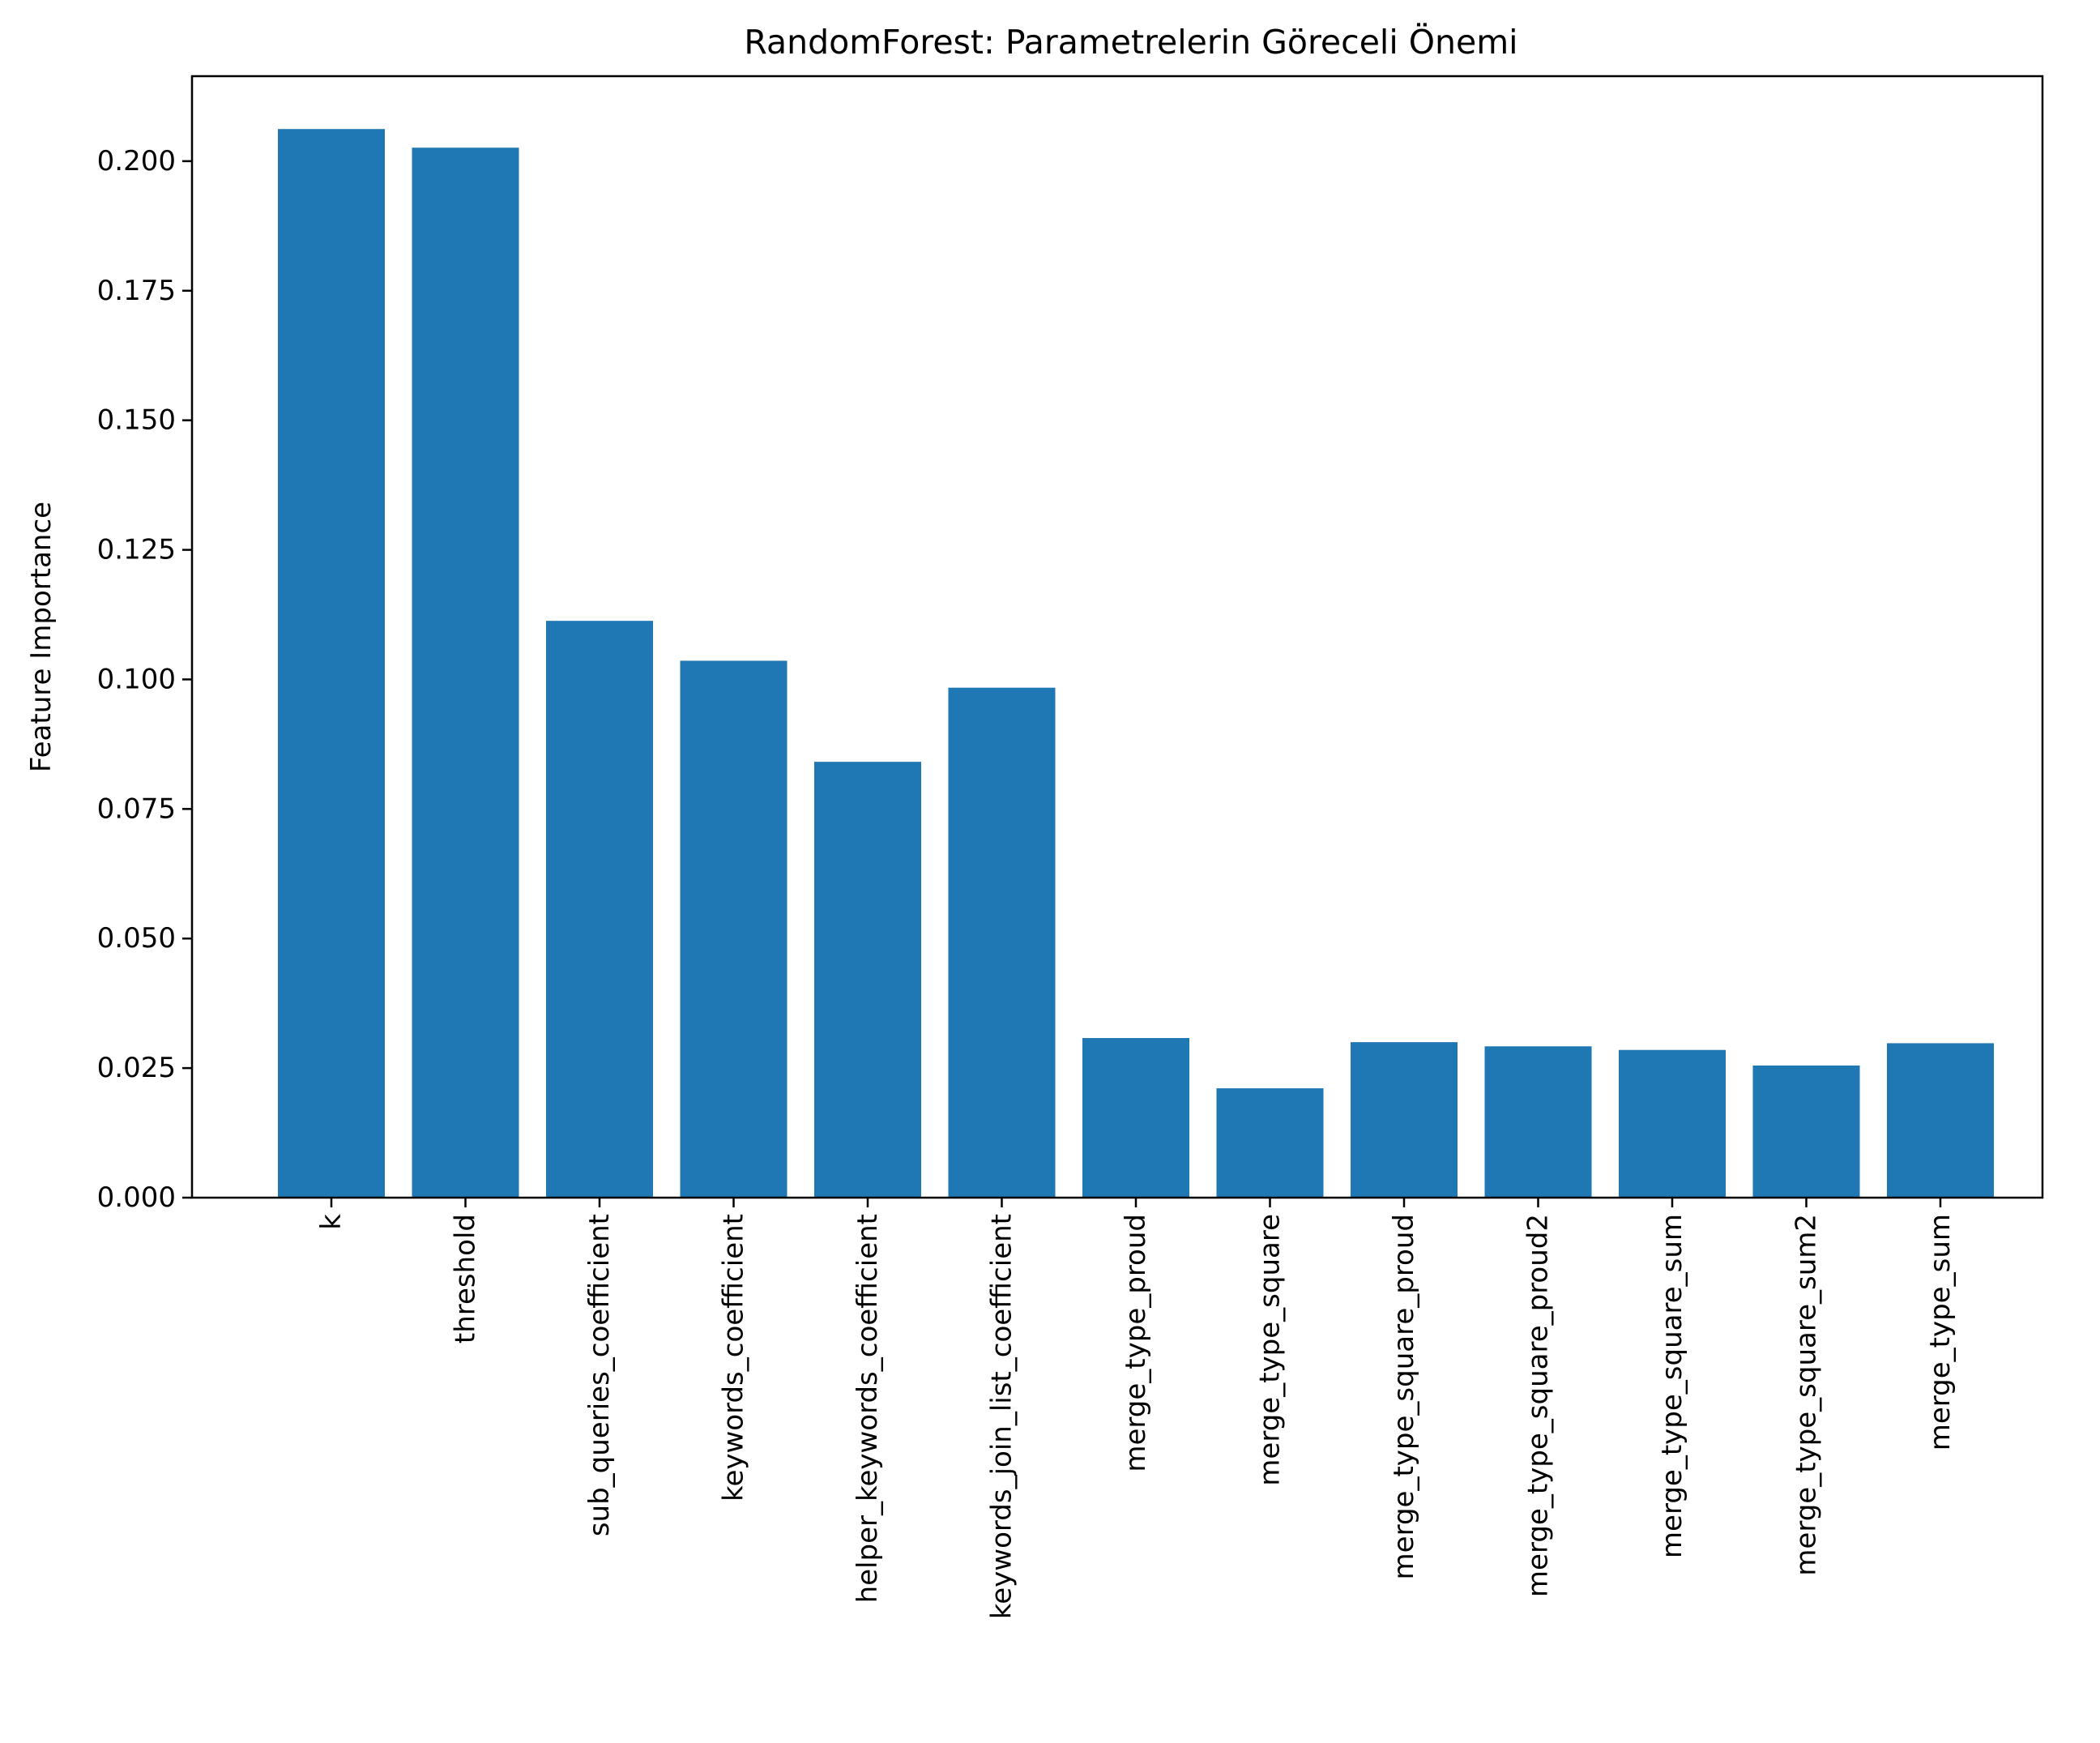 This screenshot has width=2100, height=1743. I want to click on bar-k, so click(331, 663).